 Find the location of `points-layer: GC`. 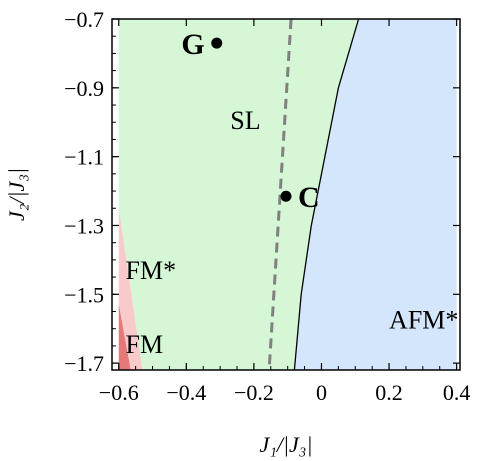

points-layer: GC is located at coordinates (250, 121).